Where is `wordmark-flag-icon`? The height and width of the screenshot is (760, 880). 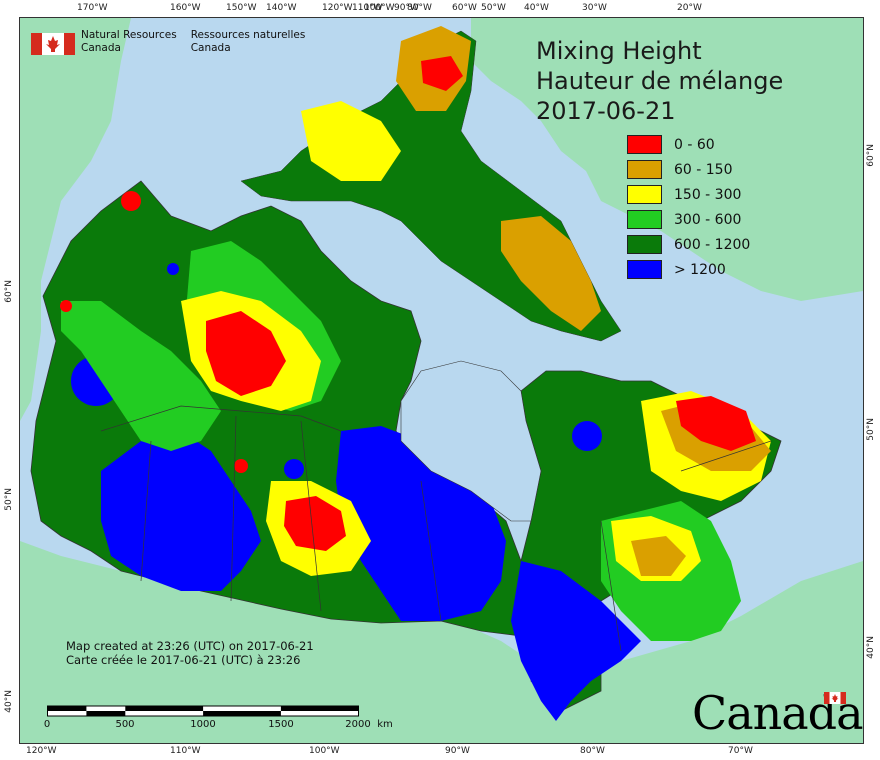 wordmark-flag-icon is located at coordinates (835, 698).